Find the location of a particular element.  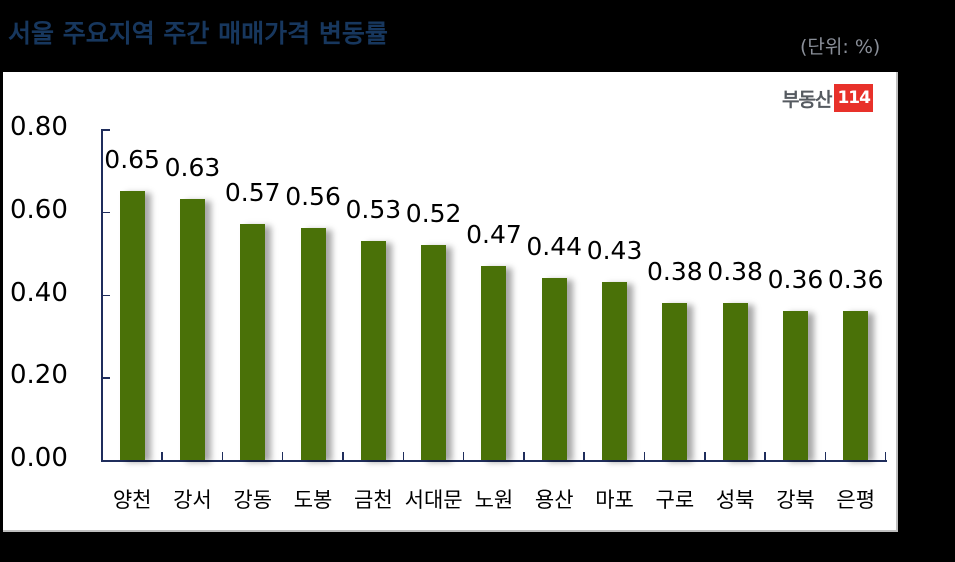

unit-label: (단위: %) is located at coordinates (840, 47).